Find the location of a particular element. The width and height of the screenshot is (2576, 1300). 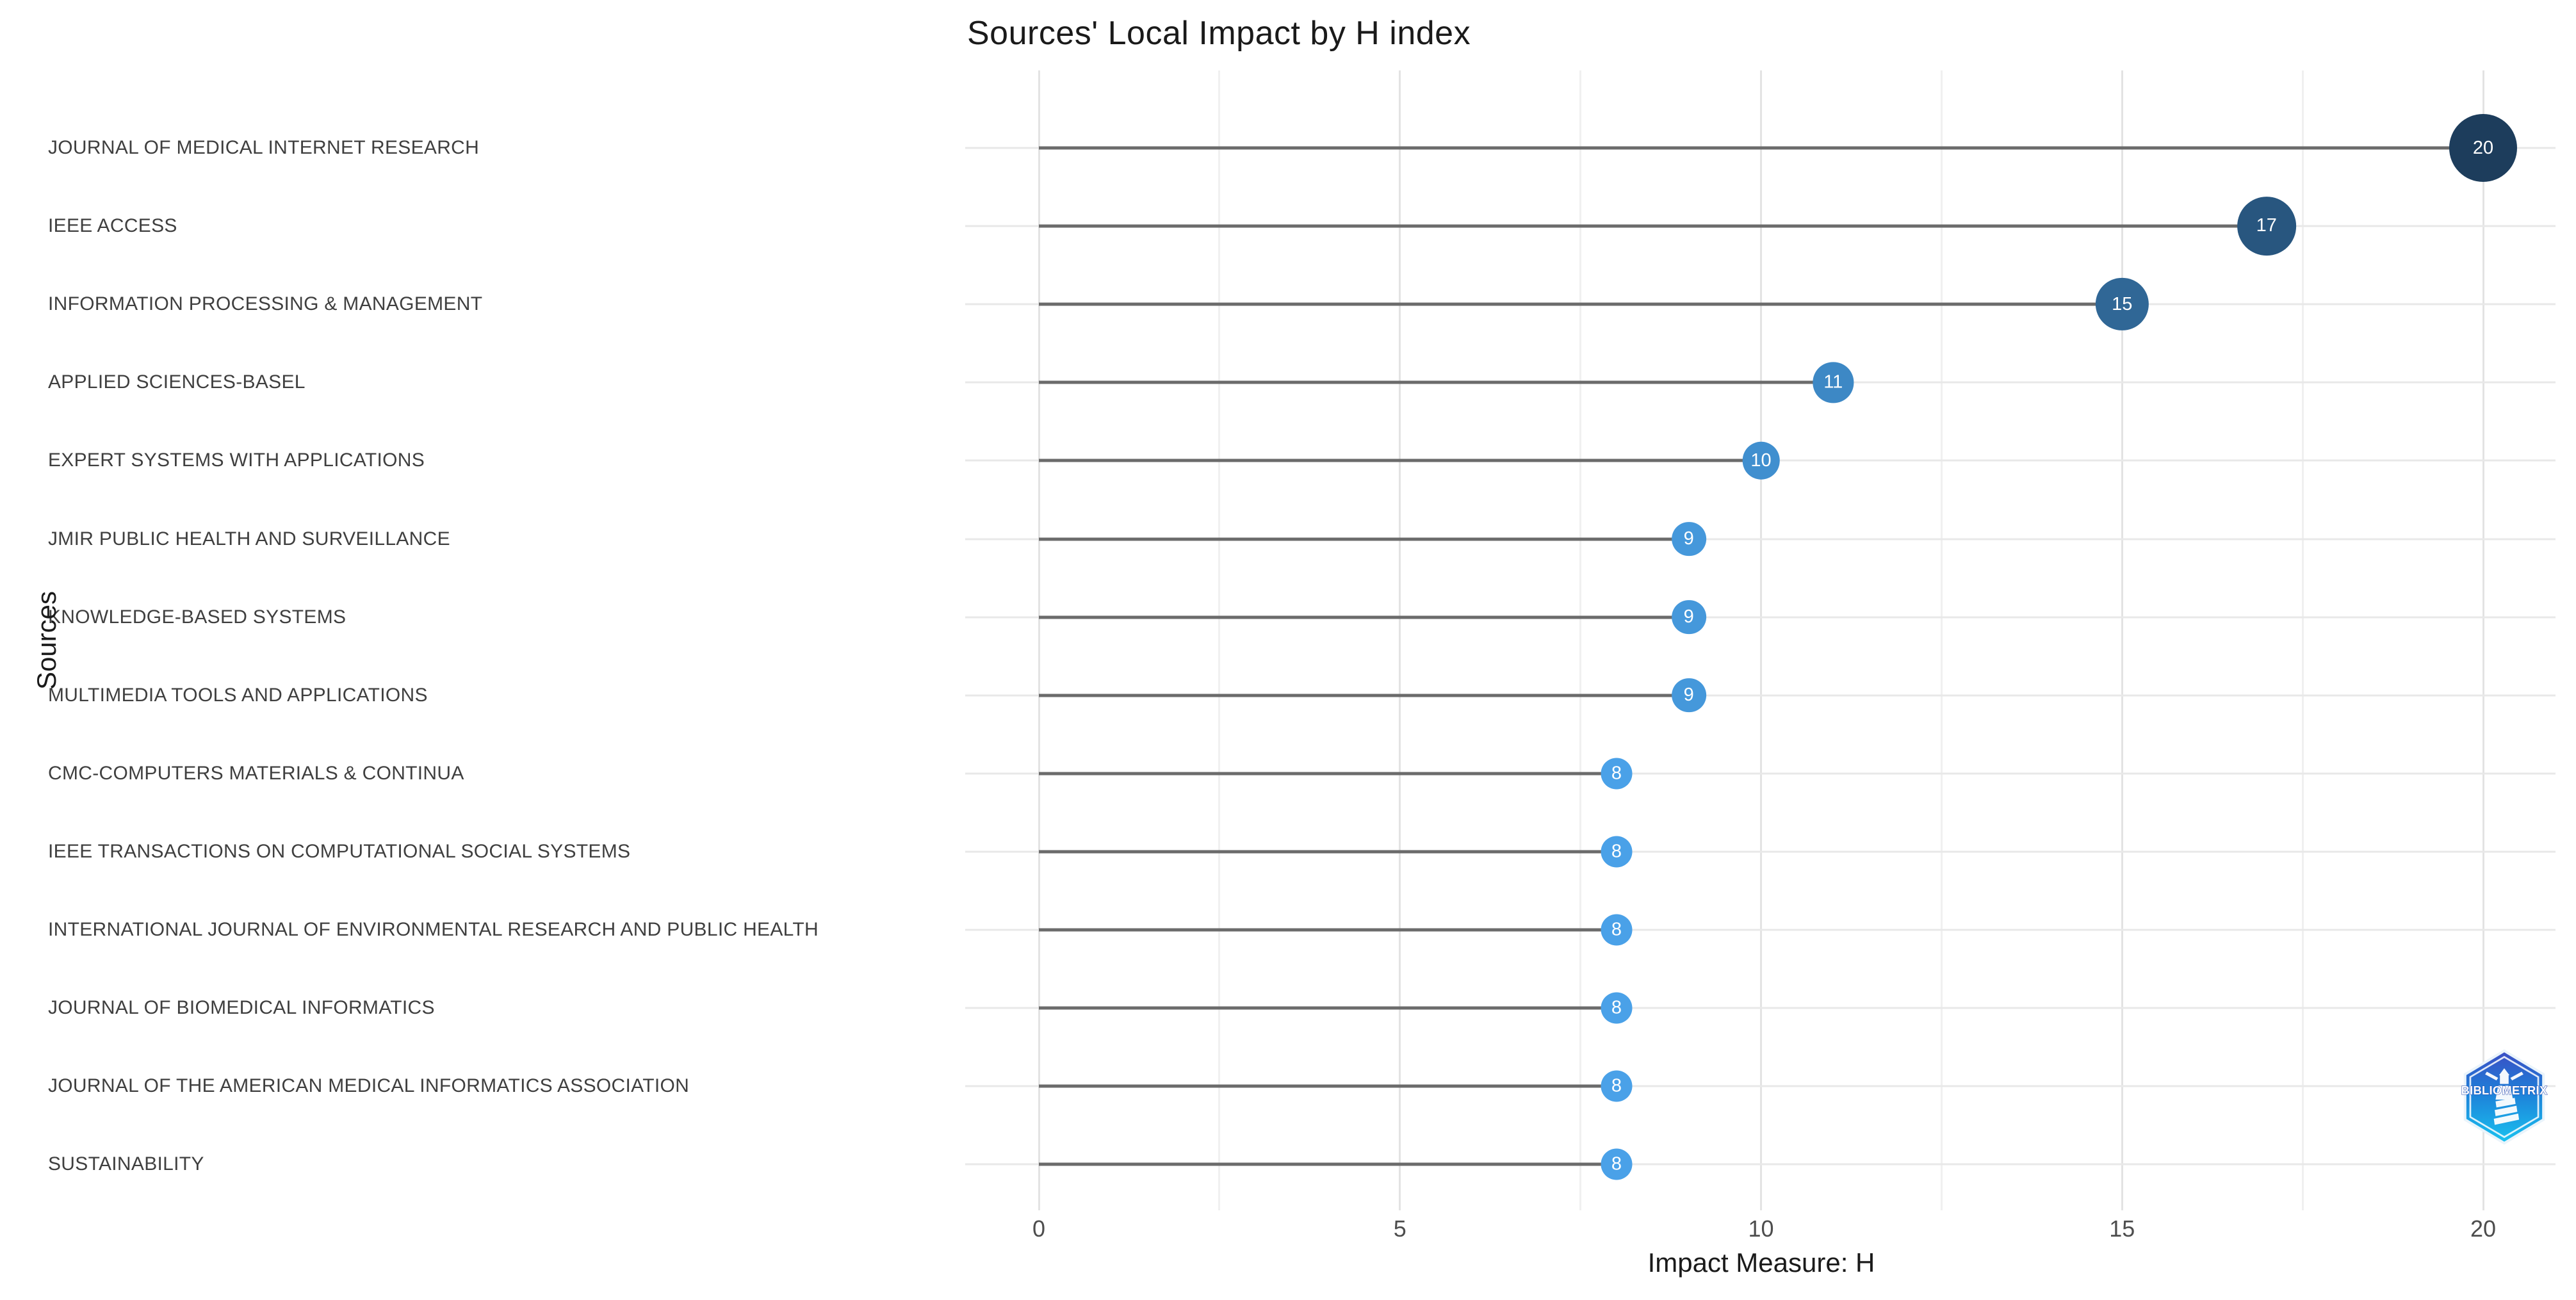

chart-title: Sources' Local Impact by H index is located at coordinates (1219, 33).